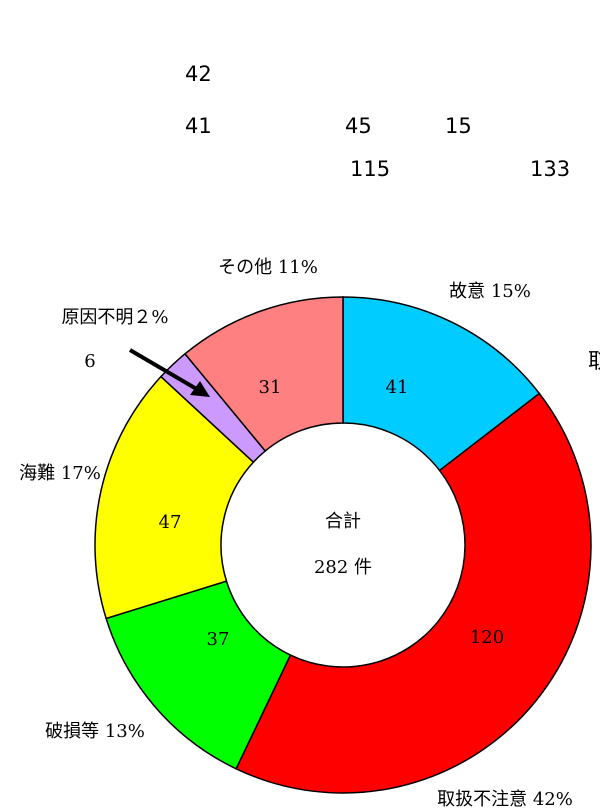  What do you see at coordinates (487, 637) in the screenshot?
I see `value-label: 120` at bounding box center [487, 637].